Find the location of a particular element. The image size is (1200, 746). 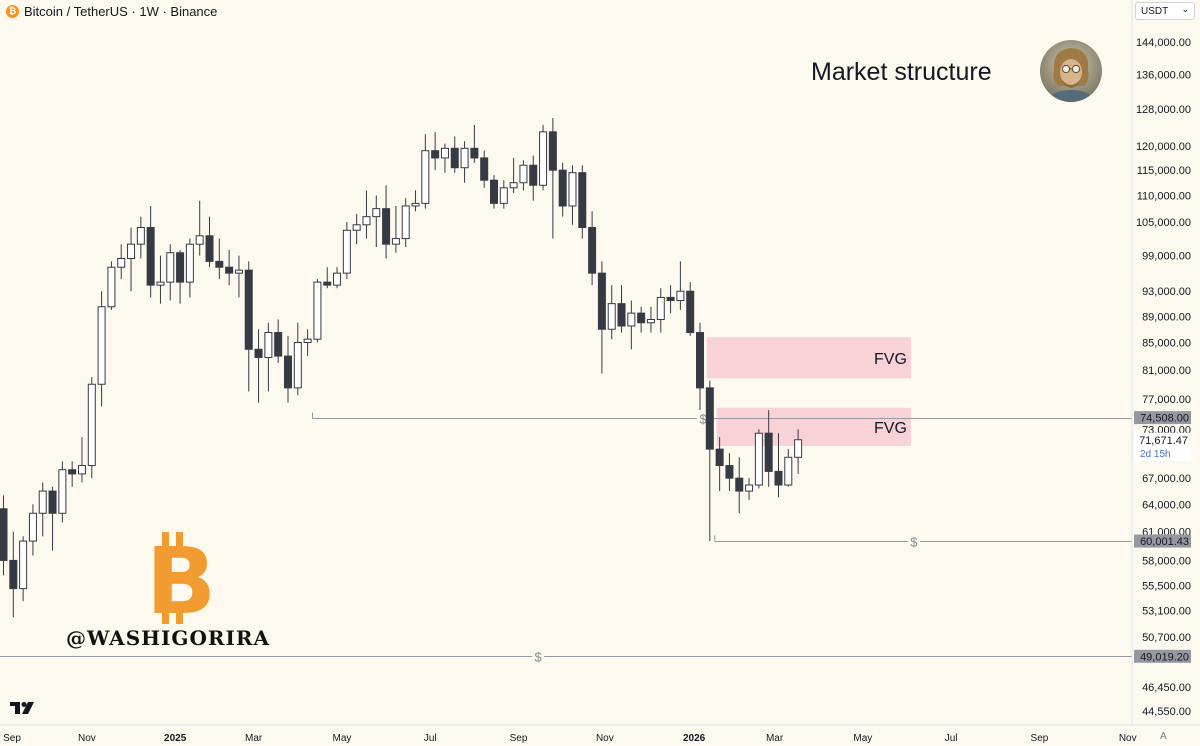

currency-selector: USDT ⌄ is located at coordinates (1165, 11).